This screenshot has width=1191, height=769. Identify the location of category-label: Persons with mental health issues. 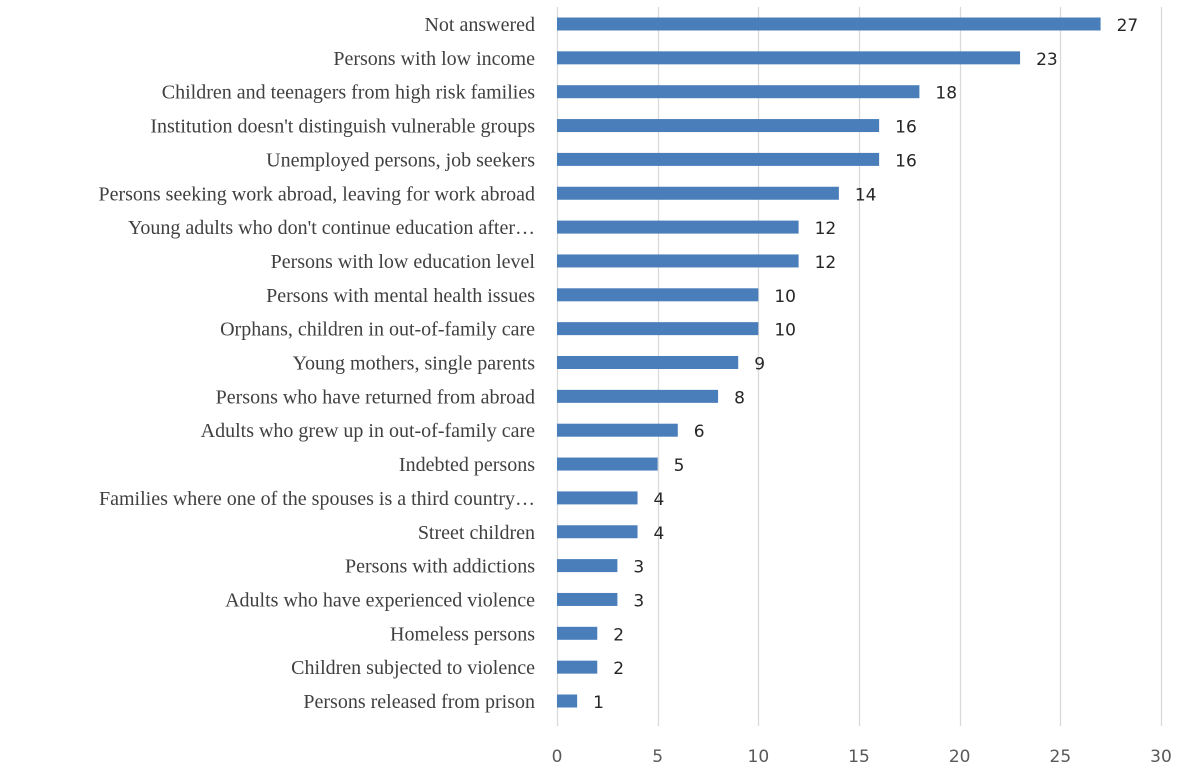
(400, 296).